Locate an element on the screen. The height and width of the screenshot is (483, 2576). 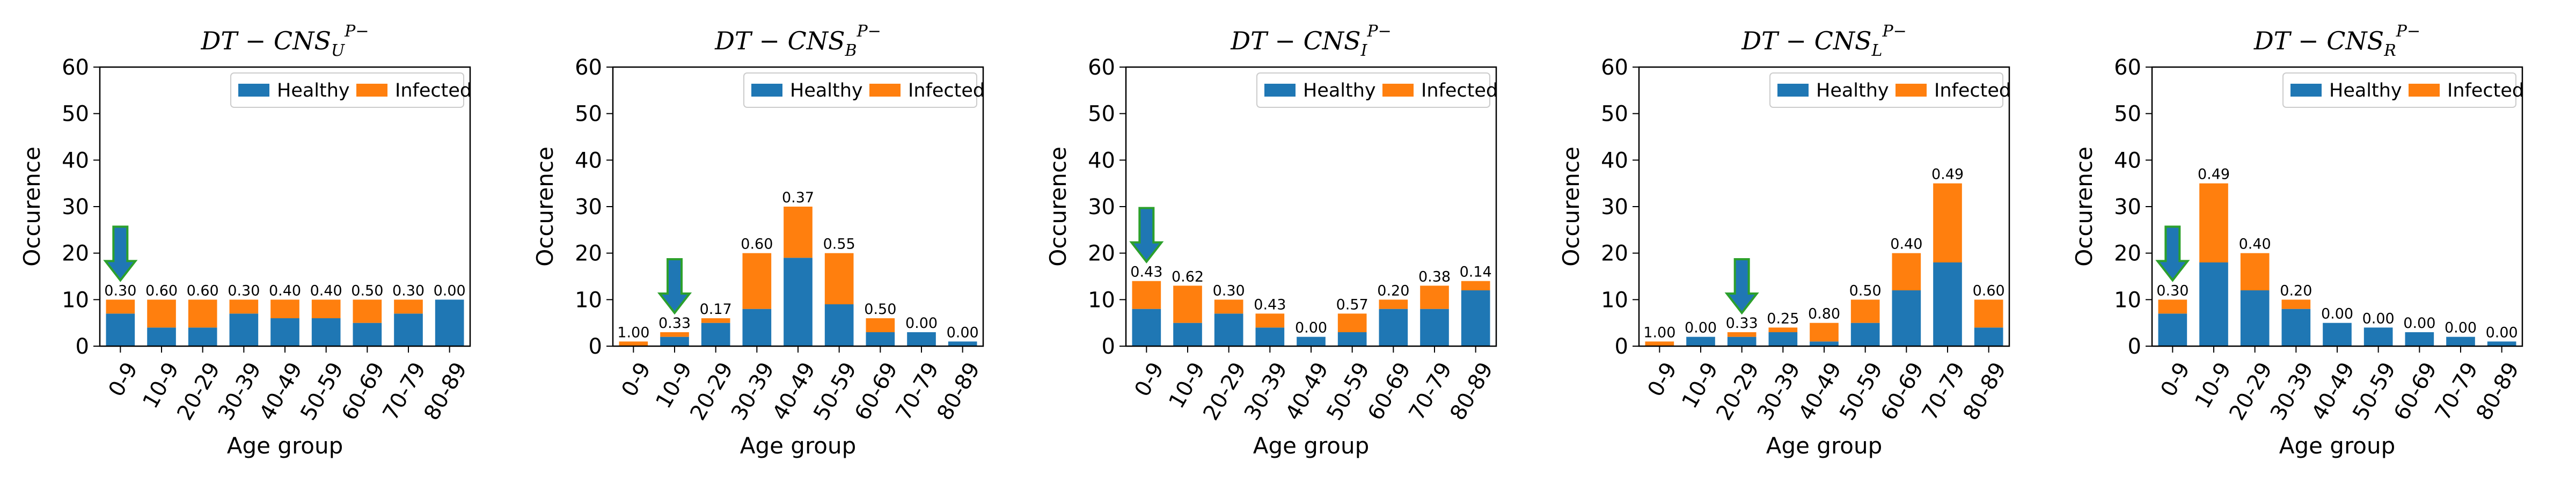
legend-swatch-infected is located at coordinates (1398, 90).